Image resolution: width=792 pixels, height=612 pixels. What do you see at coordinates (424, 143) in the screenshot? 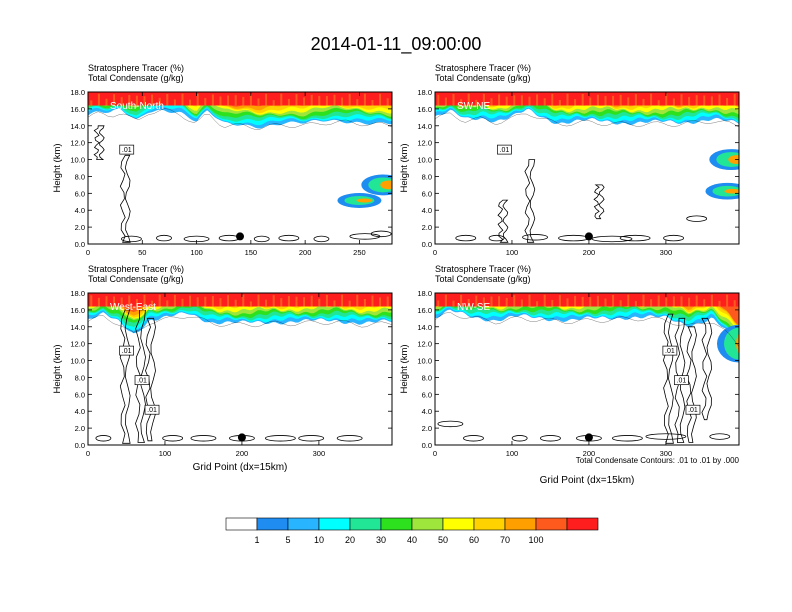
I see `y-tick-label: 12.0` at bounding box center [424, 143].